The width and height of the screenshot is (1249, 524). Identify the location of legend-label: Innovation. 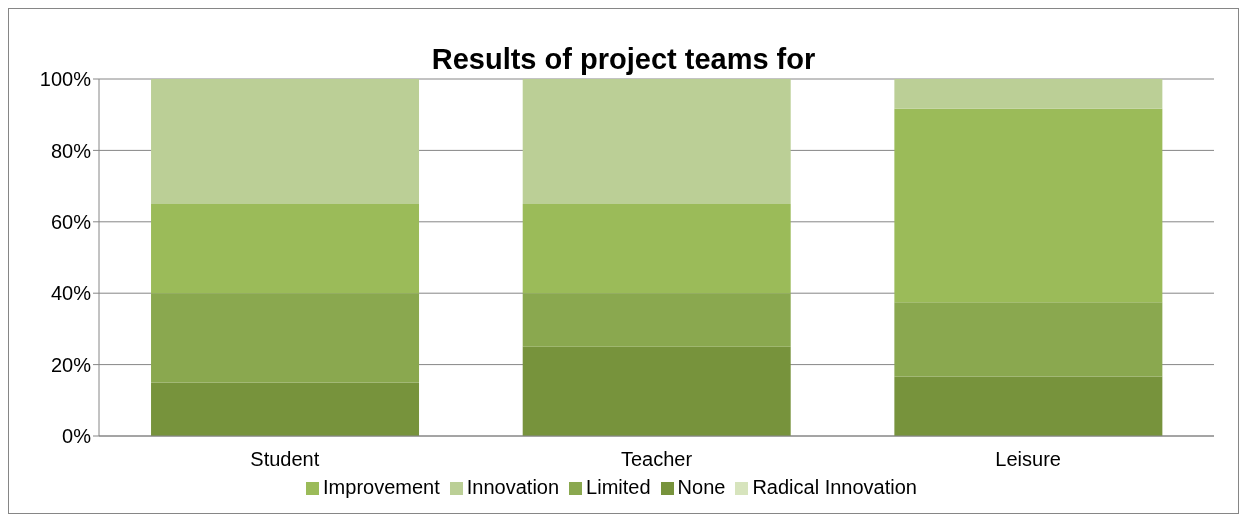
(513, 487).